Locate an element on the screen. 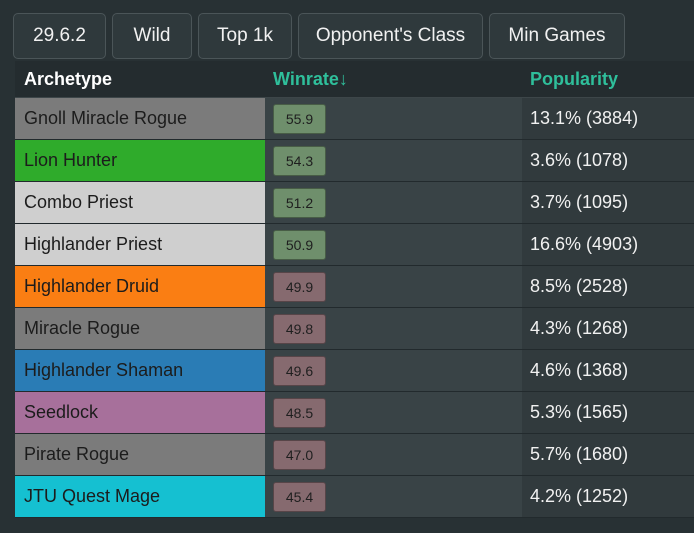  winrate-cell: 51.2 is located at coordinates (393, 202).